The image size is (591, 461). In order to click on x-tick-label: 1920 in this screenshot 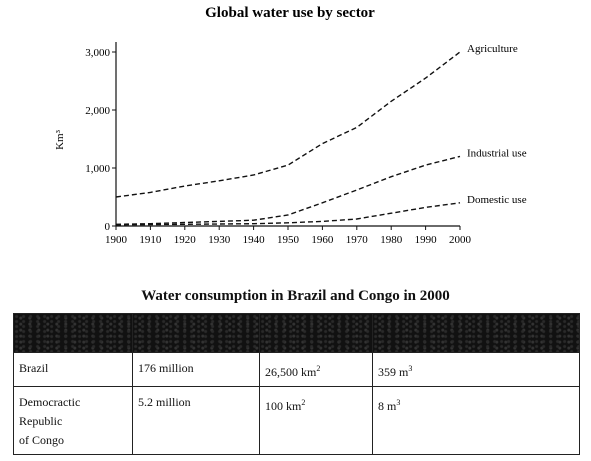, I will do `click(185, 240)`.